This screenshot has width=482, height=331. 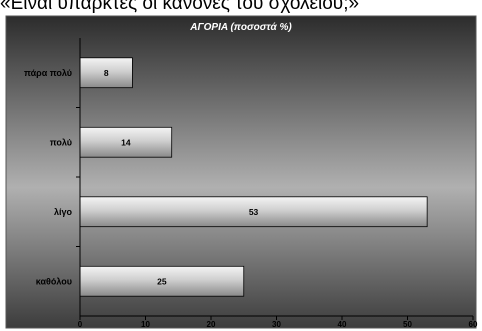 What do you see at coordinates (52, 177) in the screenshot?
I see `category-labels: πάρα πολύ πολύ λίγο καθόλου` at bounding box center [52, 177].